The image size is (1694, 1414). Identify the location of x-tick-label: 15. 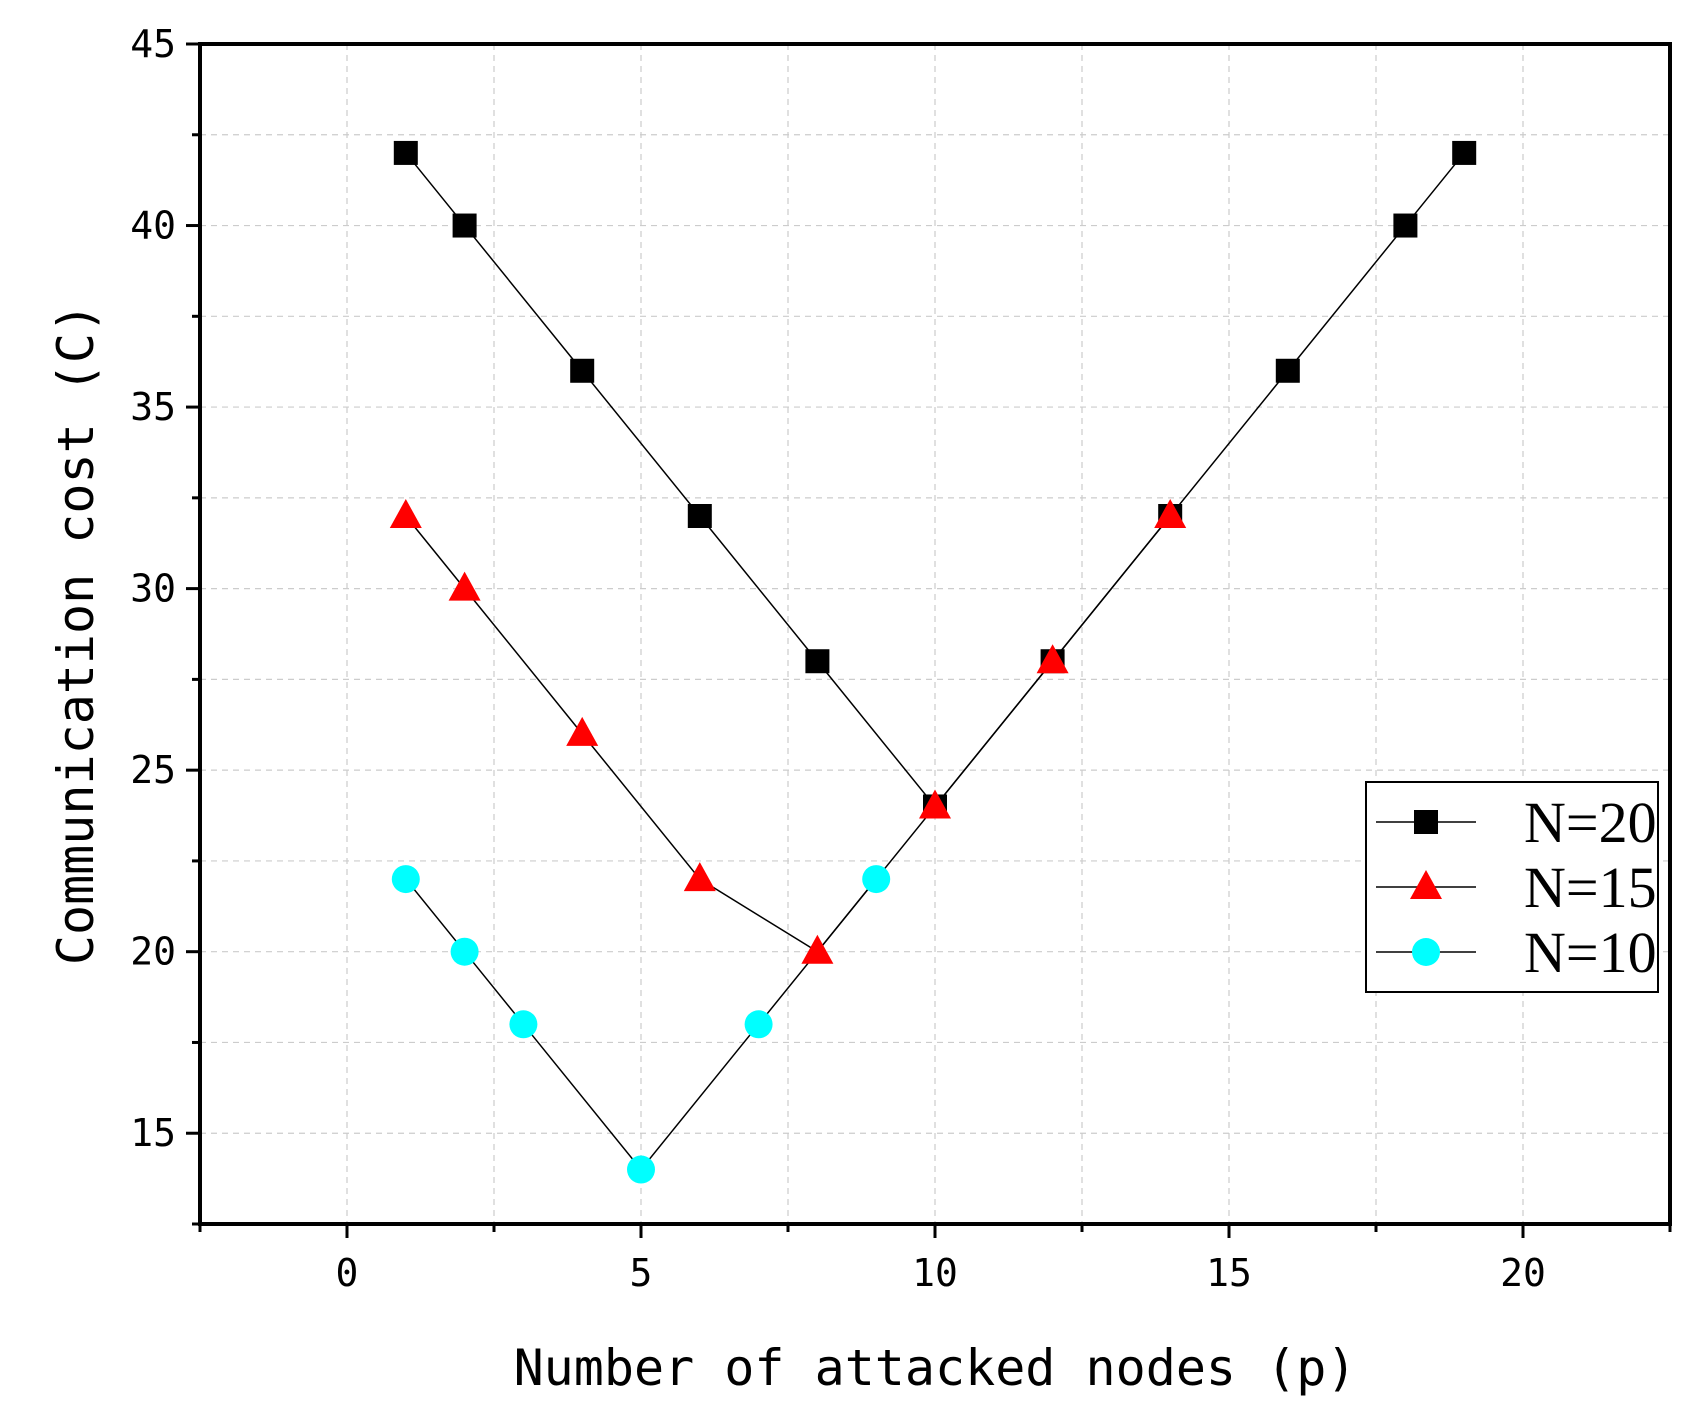
(1229, 1273).